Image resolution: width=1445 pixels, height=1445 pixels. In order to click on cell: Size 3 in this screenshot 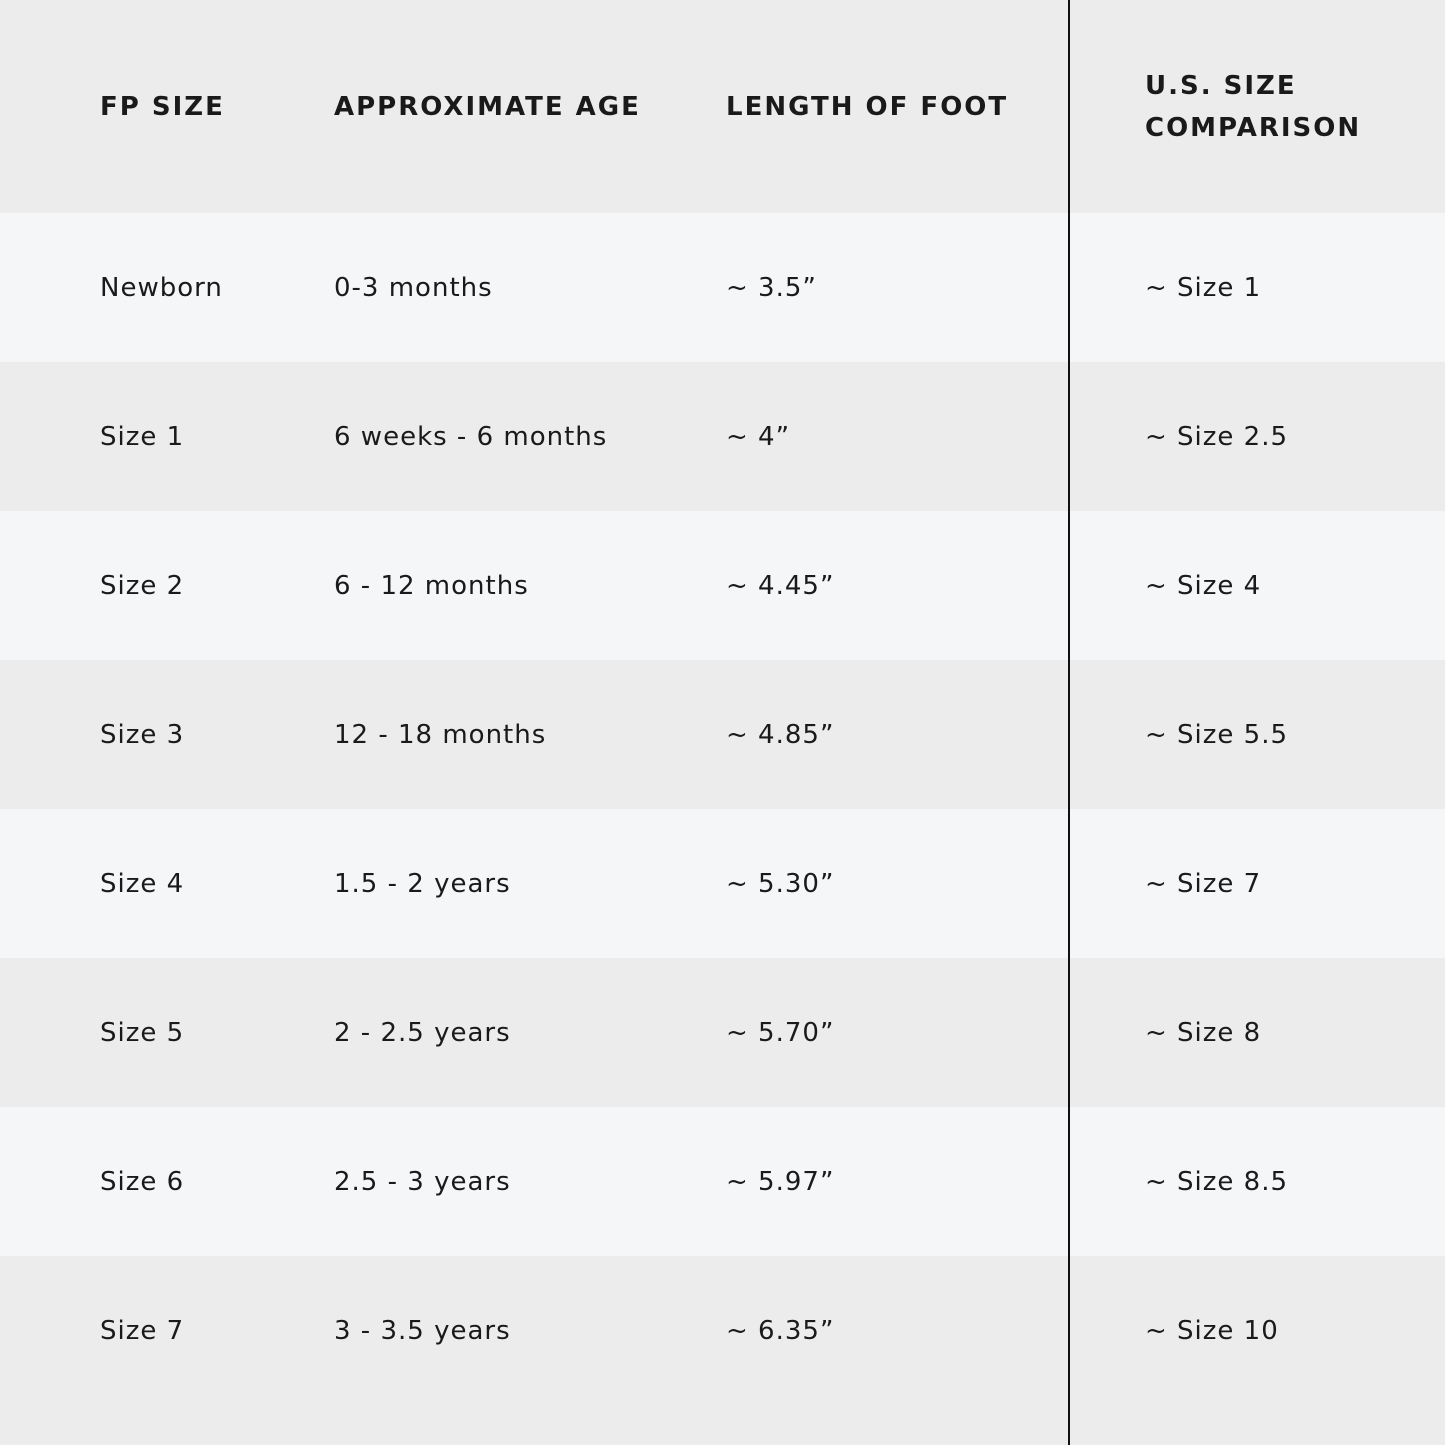, I will do `click(142, 734)`.